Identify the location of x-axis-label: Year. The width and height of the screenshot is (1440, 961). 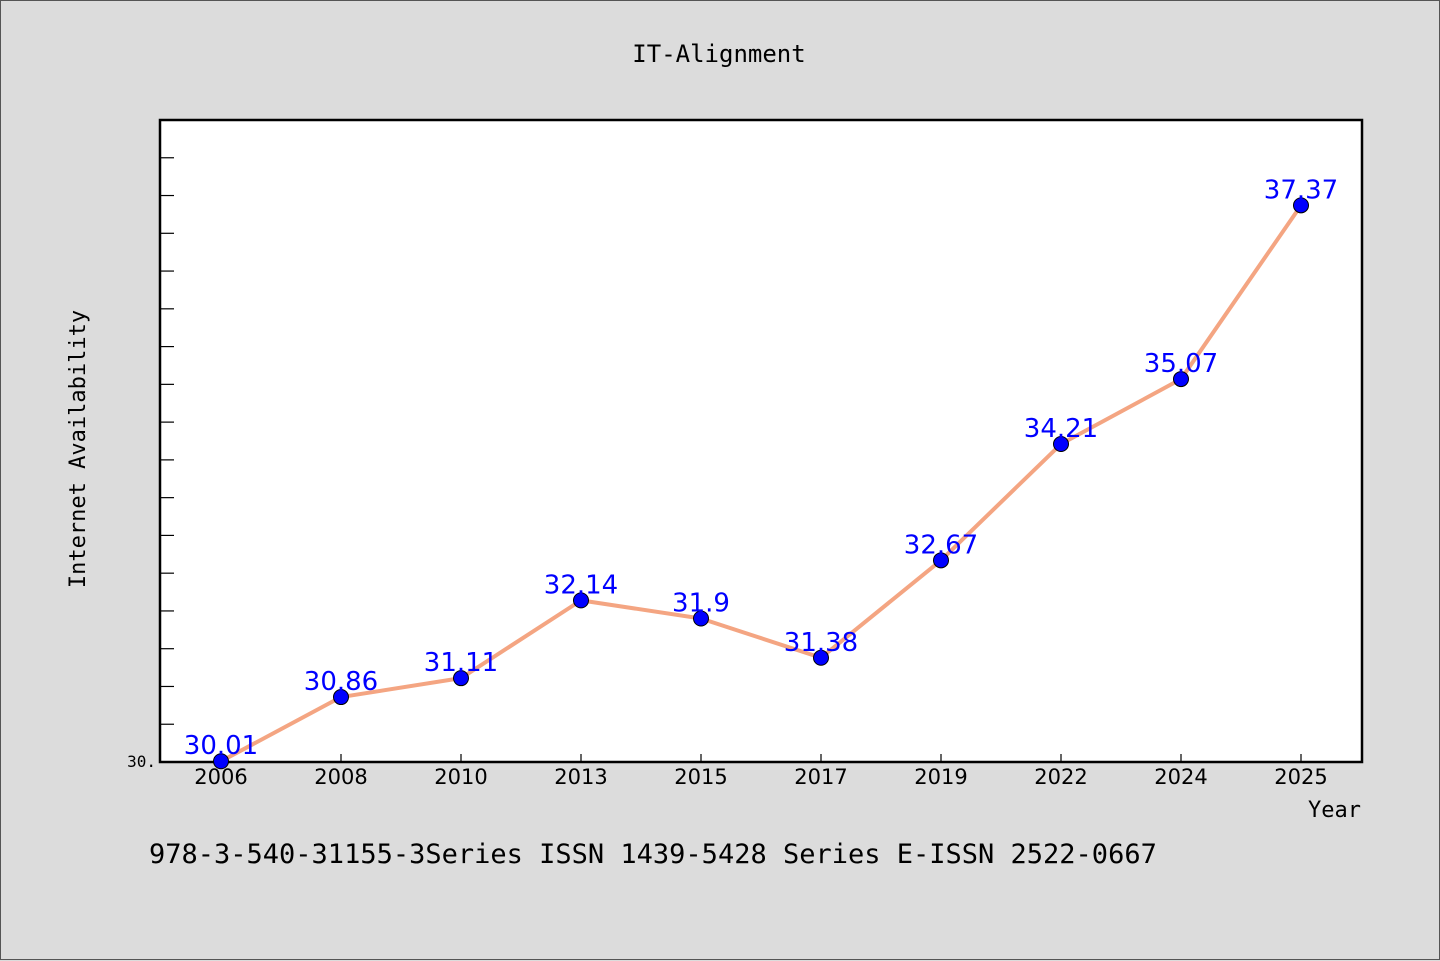
(1334, 810).